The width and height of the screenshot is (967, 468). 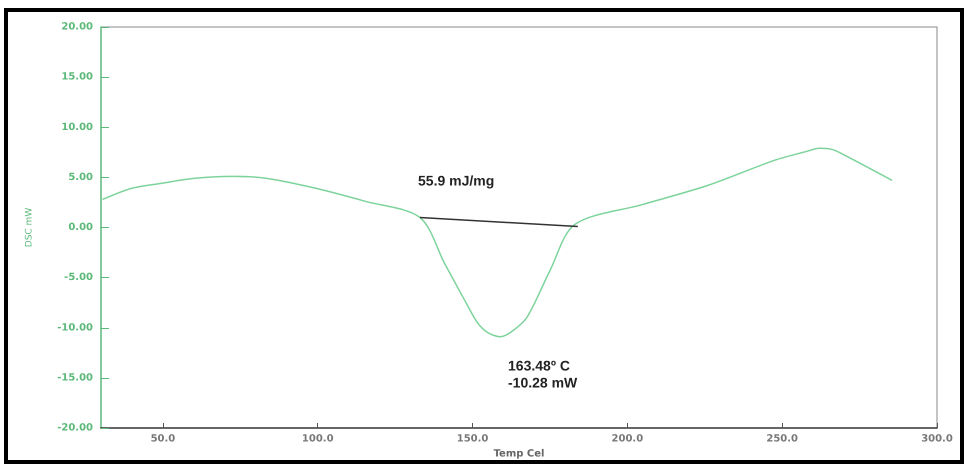 What do you see at coordinates (75, 328) in the screenshot?
I see `y-tick-label: -10.00` at bounding box center [75, 328].